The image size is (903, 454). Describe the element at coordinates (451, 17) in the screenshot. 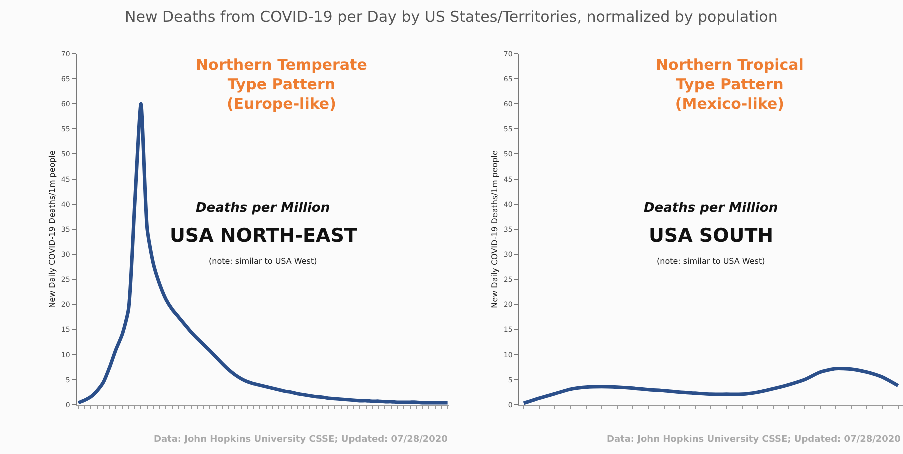

I see `chart-title: New Deaths from COVID-19 per Day by US States/Territories, normalized by population` at that location.